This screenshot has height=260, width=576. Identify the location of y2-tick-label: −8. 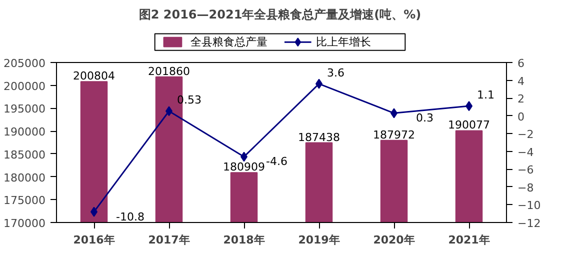
(526, 187).